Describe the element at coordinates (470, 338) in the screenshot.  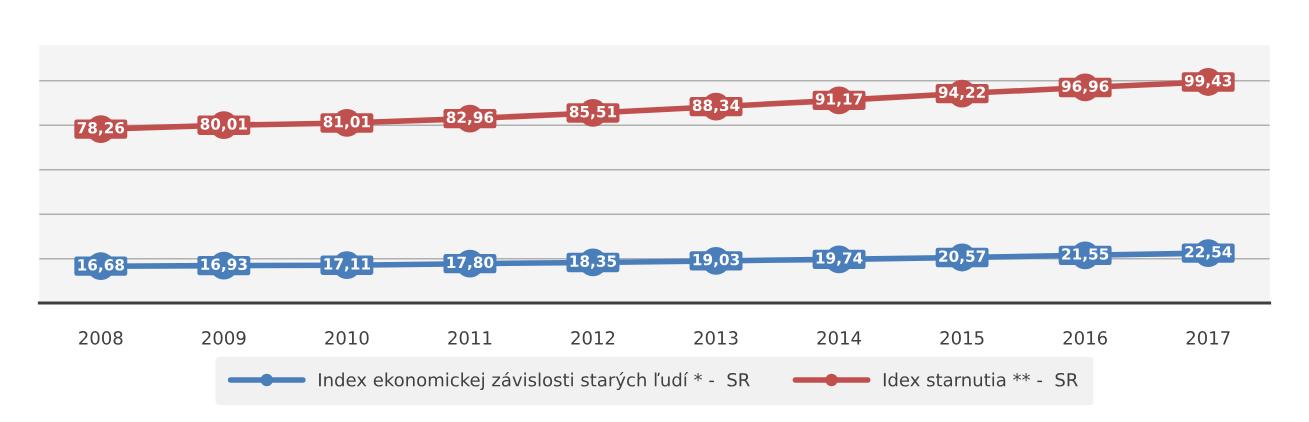
I see `x-tick-label: 2011` at that location.